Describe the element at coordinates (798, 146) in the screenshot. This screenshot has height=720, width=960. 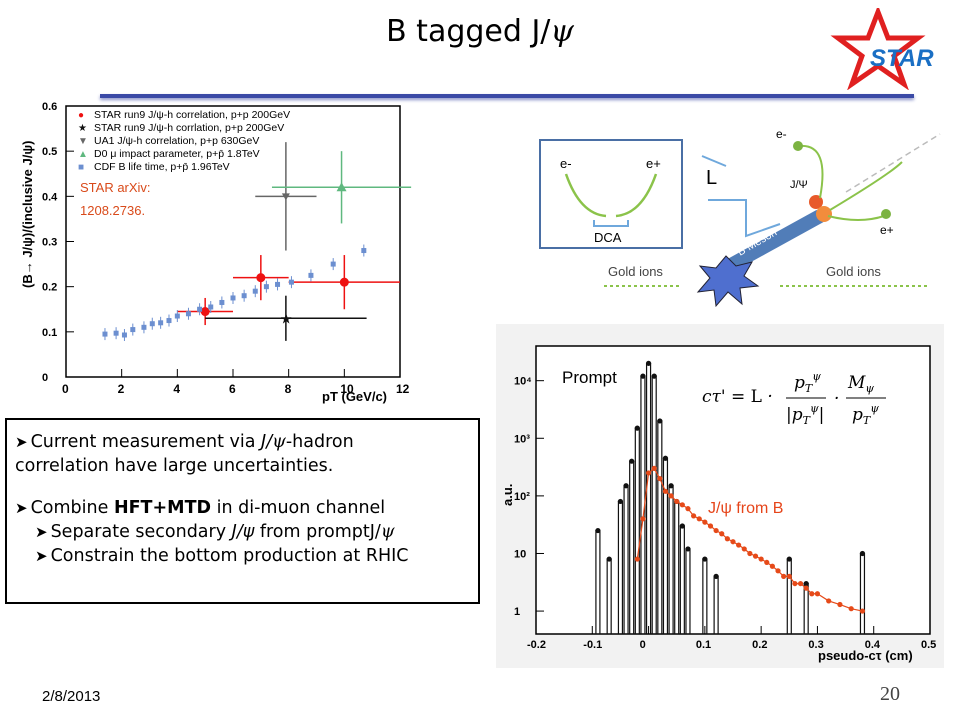
I see `electron-top` at that location.